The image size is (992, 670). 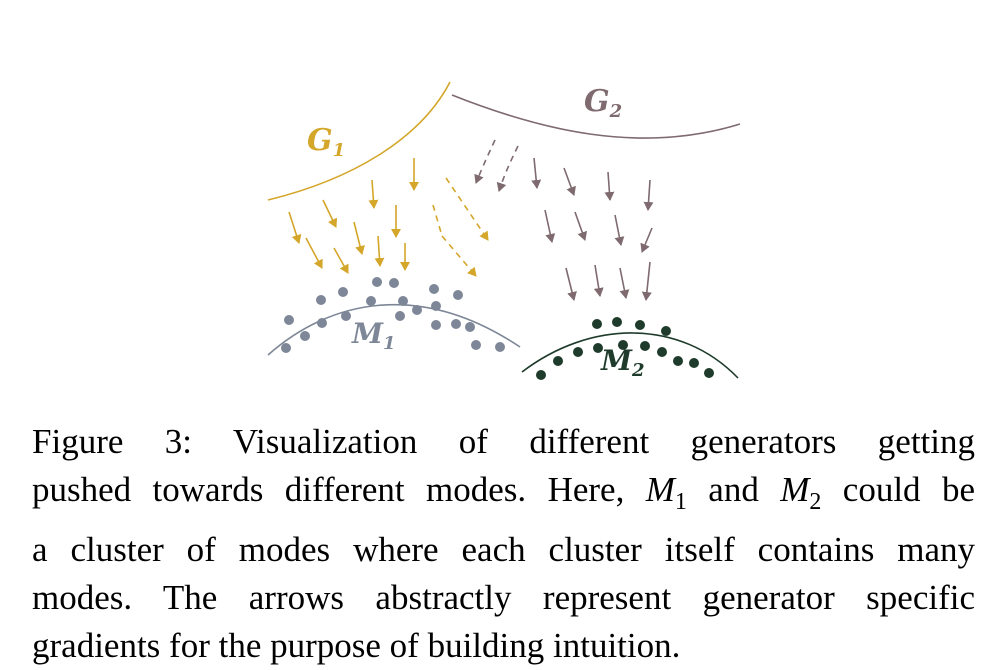 What do you see at coordinates (666, 492) in the screenshot?
I see `math-m1: M1` at bounding box center [666, 492].